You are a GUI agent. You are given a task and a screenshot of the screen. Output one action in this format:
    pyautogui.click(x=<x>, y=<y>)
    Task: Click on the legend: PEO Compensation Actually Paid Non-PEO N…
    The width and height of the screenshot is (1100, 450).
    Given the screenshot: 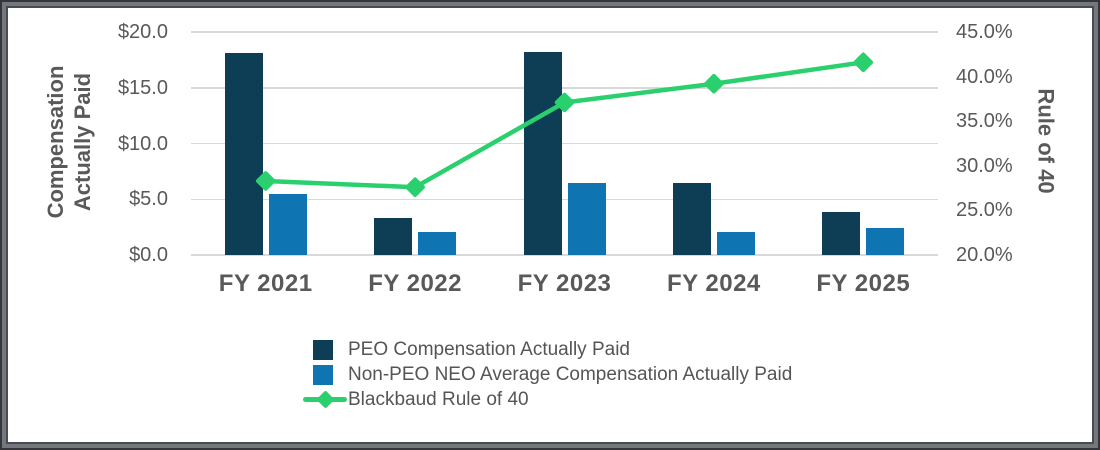 What is the action you would take?
    pyautogui.click(x=547, y=374)
    